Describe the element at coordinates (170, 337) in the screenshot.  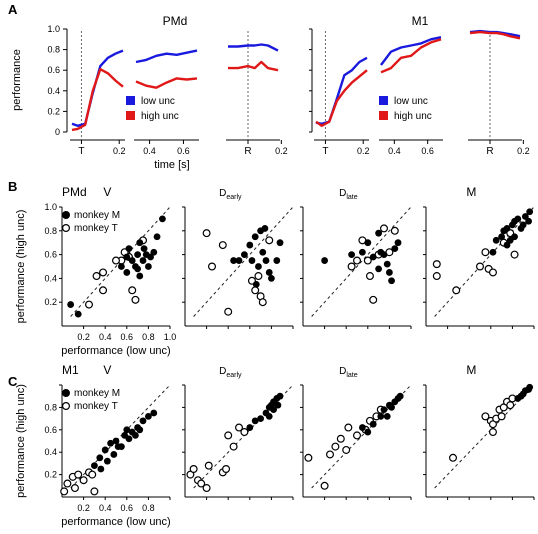
I see `pmd-panel-0-x-tick-label: 1.0` at that location.